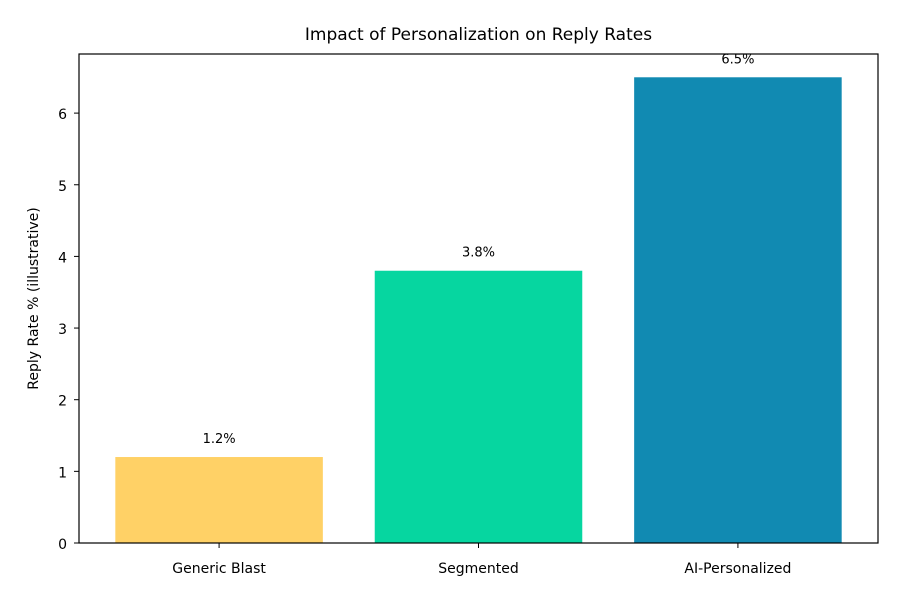 Image resolution: width=900 pixels, height=604 pixels. What do you see at coordinates (478, 569) in the screenshot?
I see `x-tick-label: Segmented` at bounding box center [478, 569].